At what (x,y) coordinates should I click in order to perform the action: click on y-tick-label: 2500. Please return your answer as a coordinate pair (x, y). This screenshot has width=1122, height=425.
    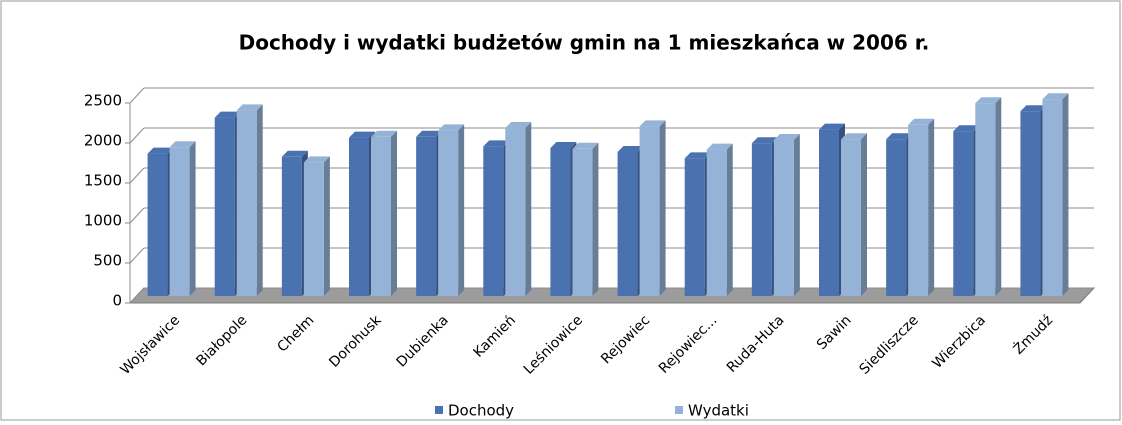
    Looking at the image, I should click on (103, 101).